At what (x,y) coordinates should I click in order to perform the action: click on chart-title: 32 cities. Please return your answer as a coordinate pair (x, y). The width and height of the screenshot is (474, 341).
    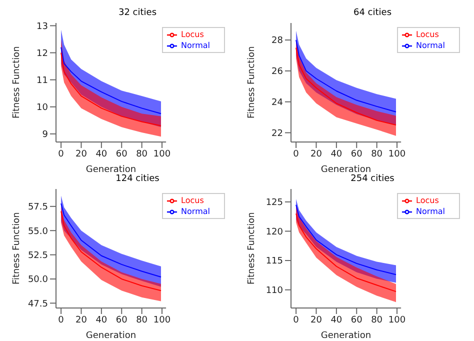
    Looking at the image, I should click on (137, 13).